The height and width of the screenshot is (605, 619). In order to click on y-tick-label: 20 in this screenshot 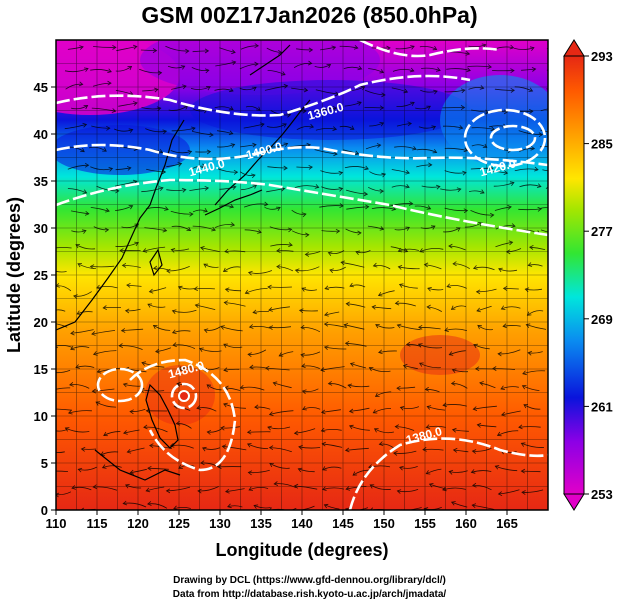, I will do `click(41, 322)`.